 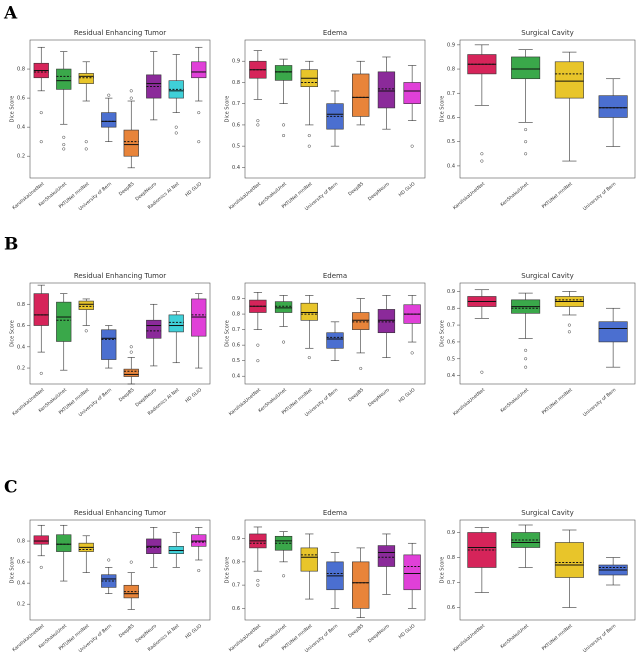 What do you see at coordinates (11, 245) in the screenshot?
I see `panel-label: B` at bounding box center [11, 245].